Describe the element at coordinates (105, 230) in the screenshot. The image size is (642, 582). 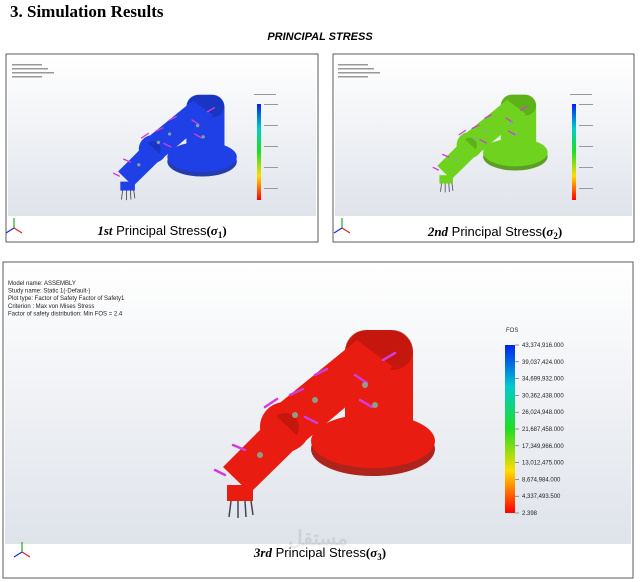
I see `ordinal: 1st` at that location.